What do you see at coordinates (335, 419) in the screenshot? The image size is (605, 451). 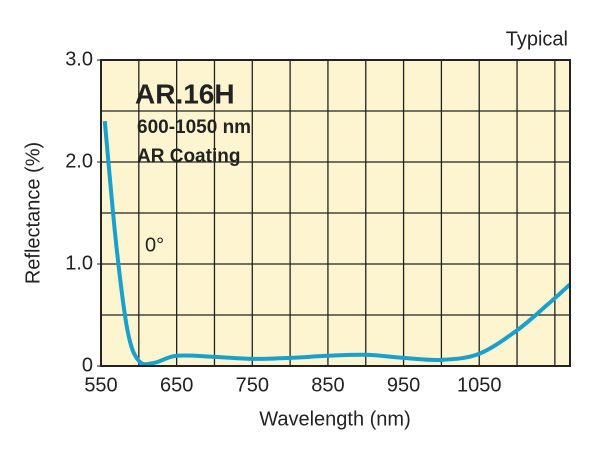 I see `x-axis-label: Wavelength (nm)` at bounding box center [335, 419].